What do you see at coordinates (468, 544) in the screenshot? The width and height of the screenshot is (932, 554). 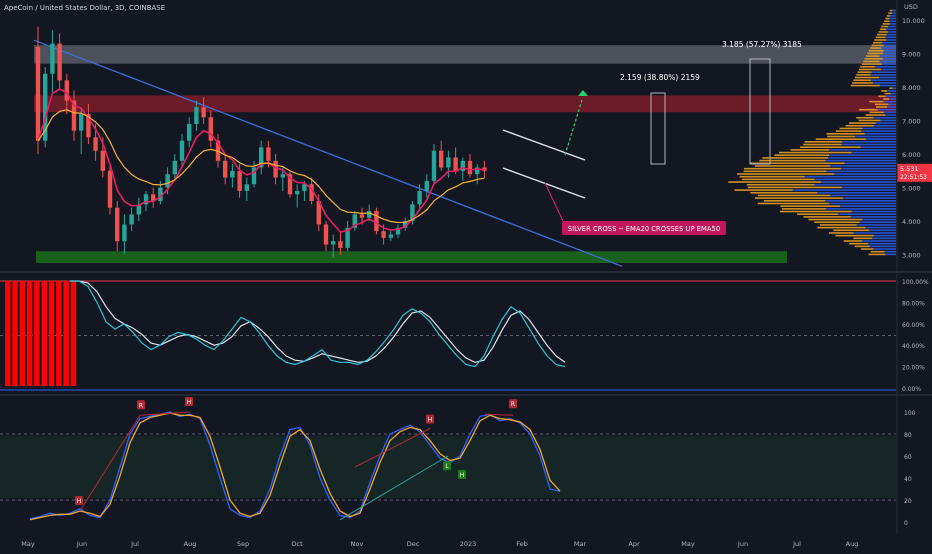 I see `time-axis-label: 2023` at bounding box center [468, 544].